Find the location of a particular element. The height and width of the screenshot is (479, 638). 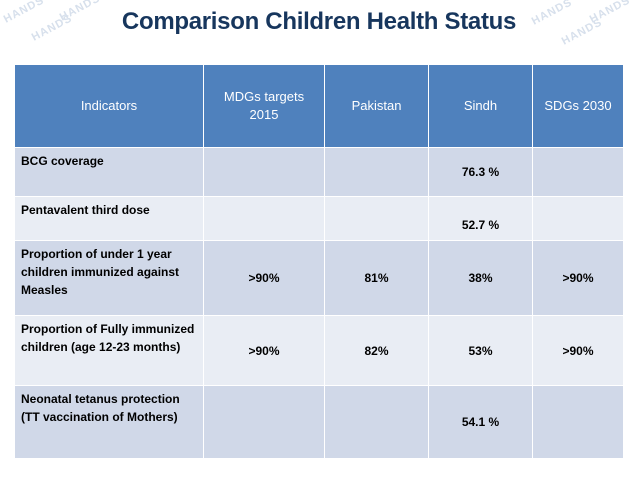

table-row: BCG coverage 76.3 % is located at coordinates (319, 172).